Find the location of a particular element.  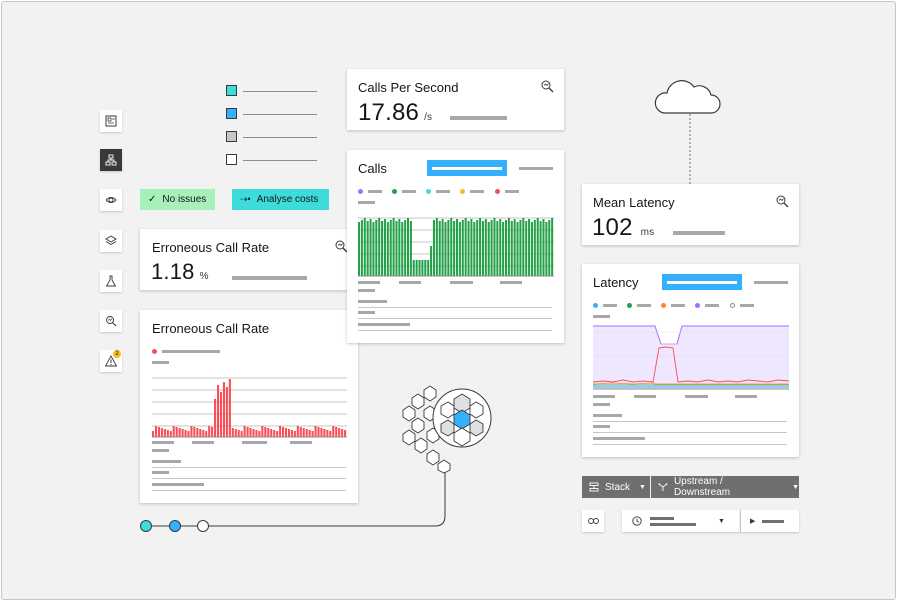

swatch-teal is located at coordinates (231, 90).